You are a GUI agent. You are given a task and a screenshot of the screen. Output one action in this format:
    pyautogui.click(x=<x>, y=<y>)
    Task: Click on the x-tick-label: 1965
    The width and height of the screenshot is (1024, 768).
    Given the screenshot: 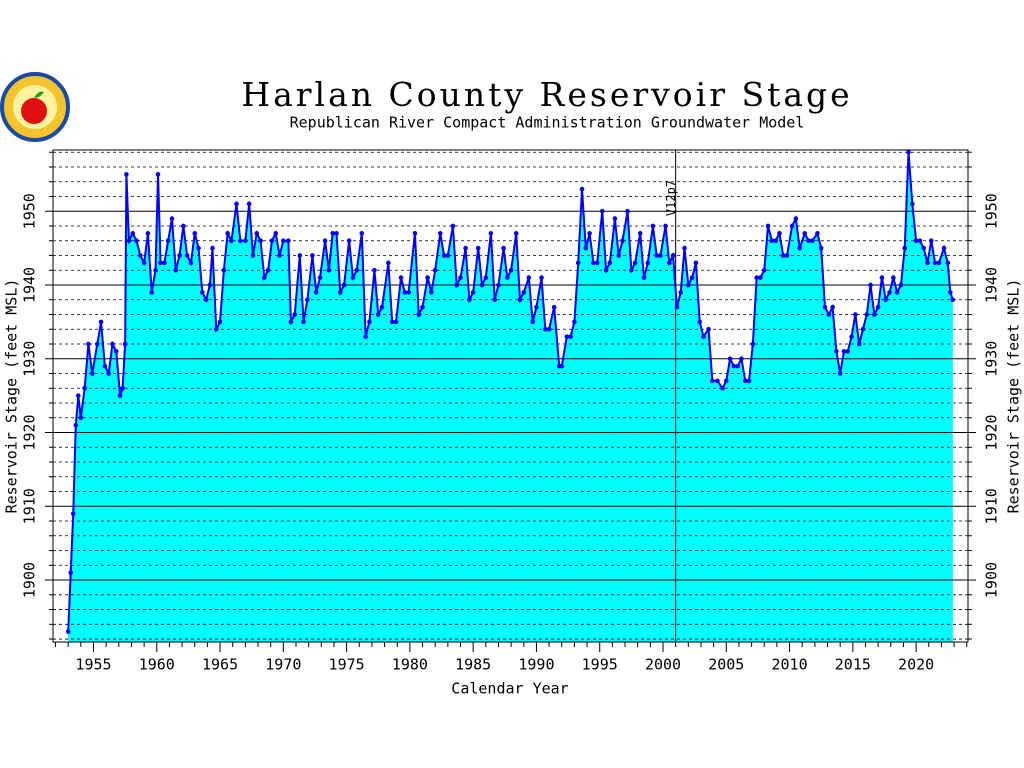 What is the action you would take?
    pyautogui.click(x=220, y=665)
    